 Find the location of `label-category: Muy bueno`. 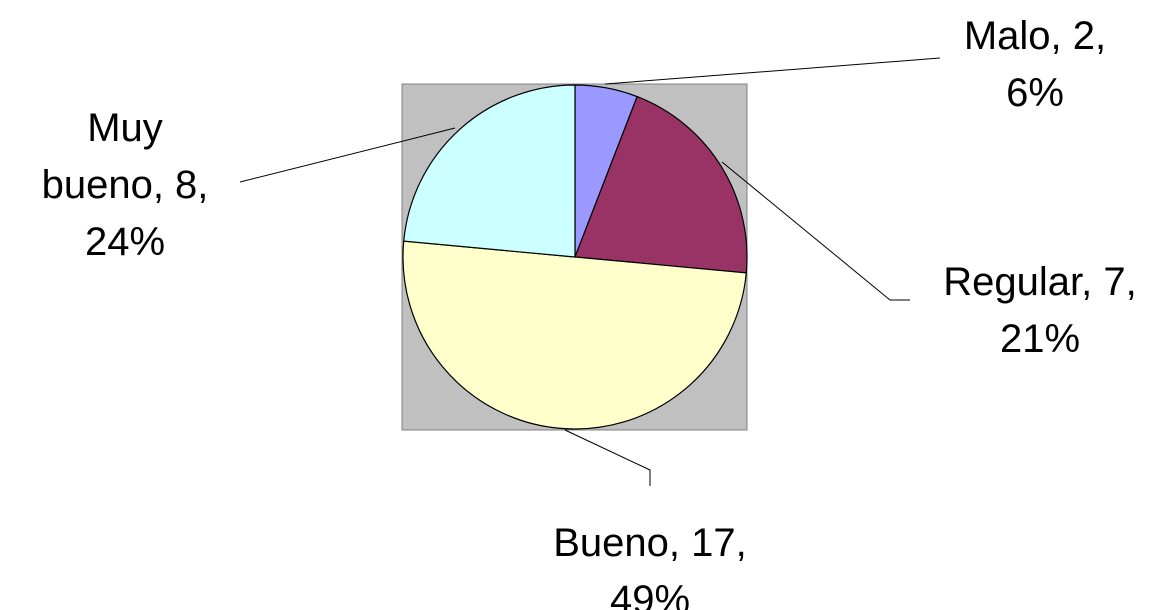

label-category: Muy bueno is located at coordinates (102, 156).